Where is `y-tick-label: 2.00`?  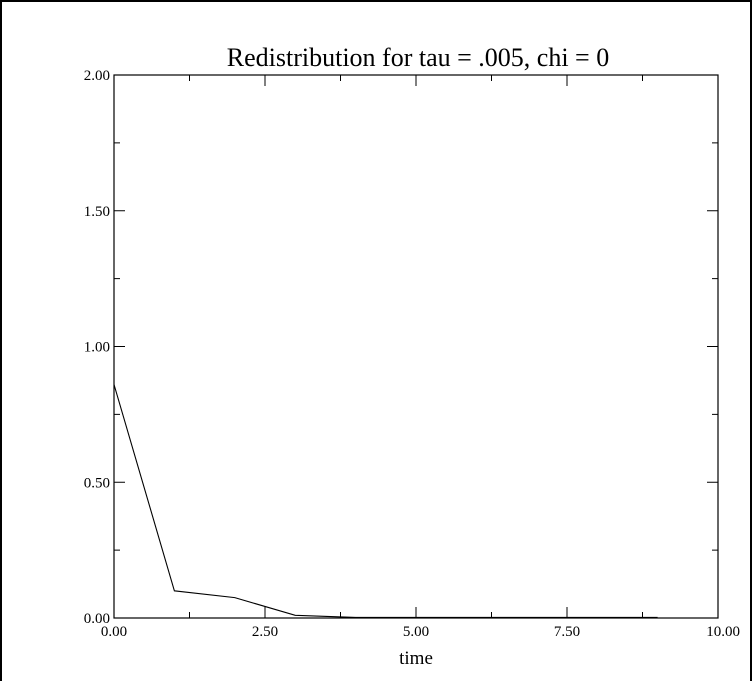 y-tick-label: 2.00 is located at coordinates (97, 76).